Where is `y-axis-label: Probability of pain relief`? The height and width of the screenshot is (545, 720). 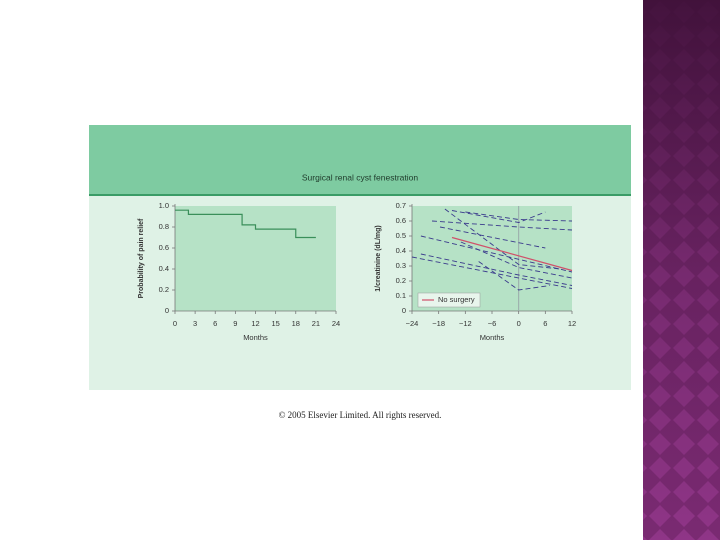
y-axis-label: Probability of pain relief is located at coordinates (141, 258).